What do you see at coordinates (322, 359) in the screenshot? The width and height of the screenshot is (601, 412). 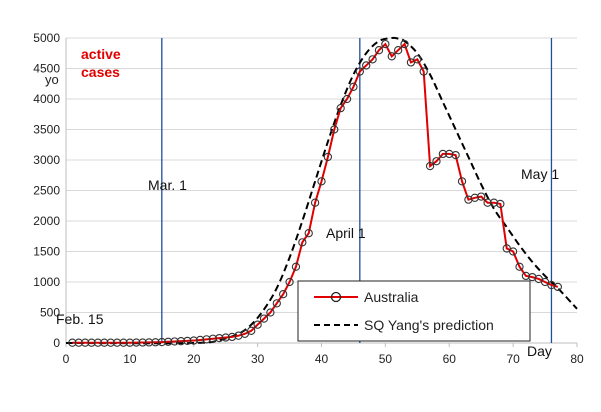 I see `x-tick-label: 40` at bounding box center [322, 359].